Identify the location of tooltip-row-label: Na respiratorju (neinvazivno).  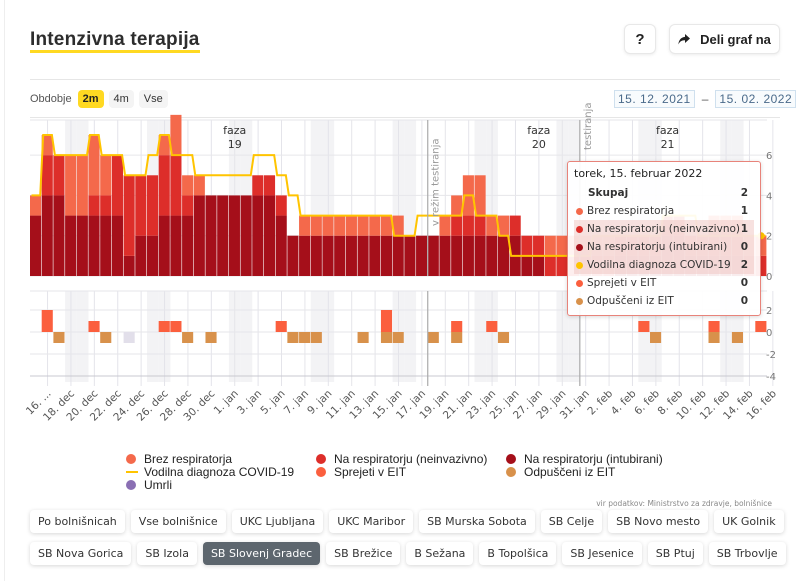
(663, 229).